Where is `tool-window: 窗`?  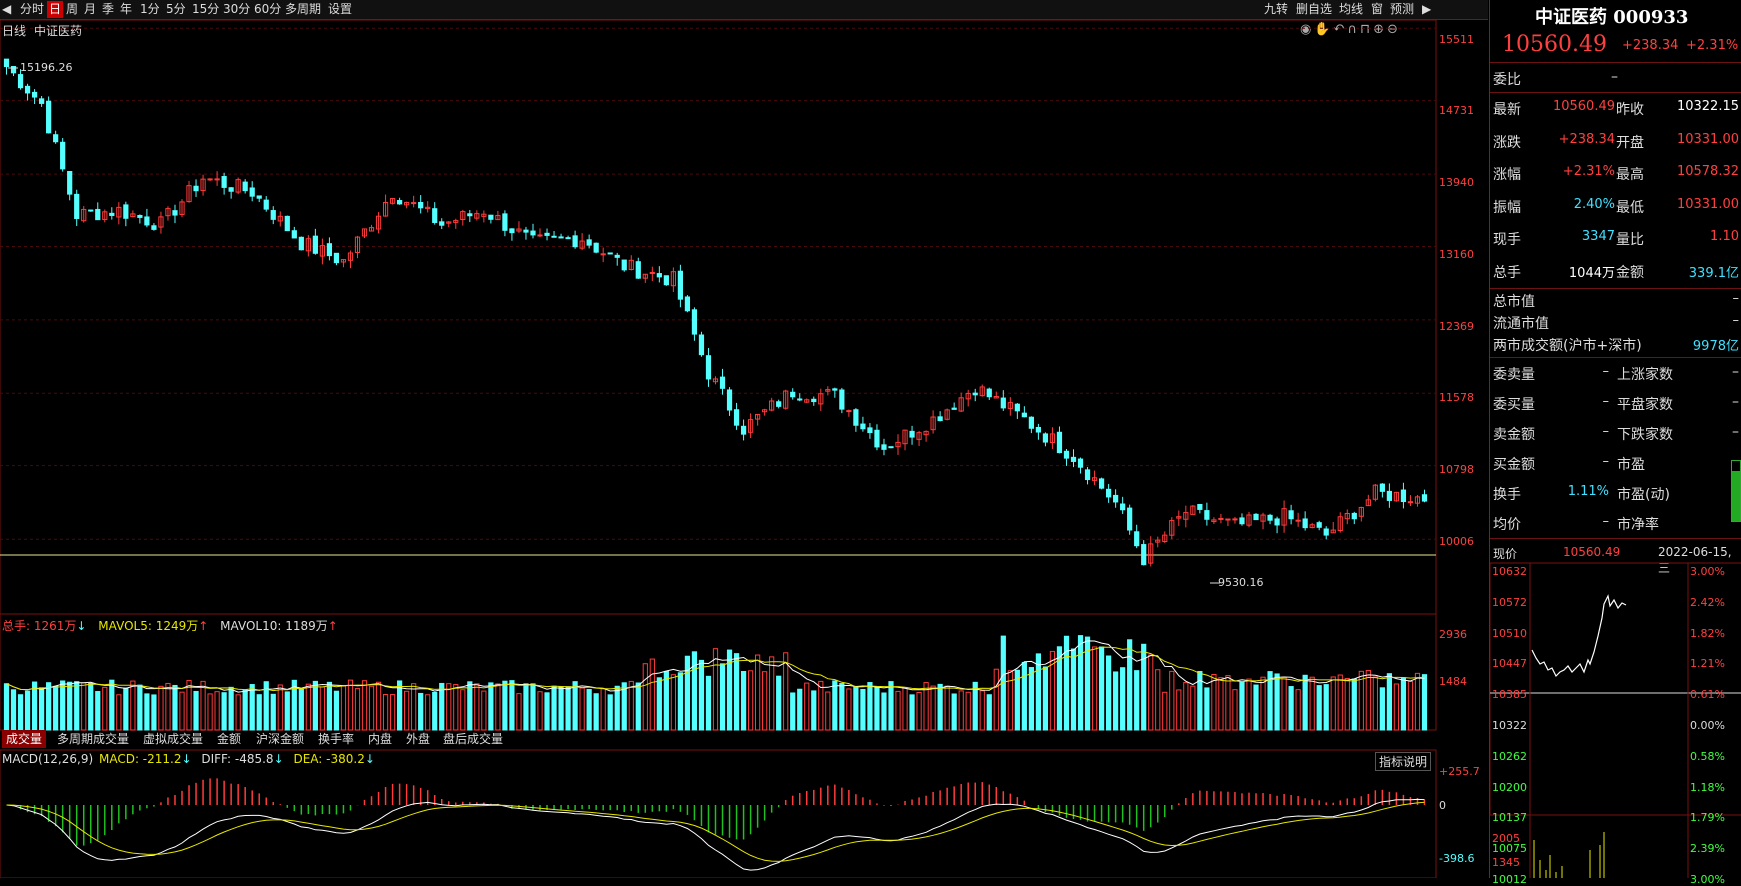
tool-window: 窗 is located at coordinates (1377, 9).